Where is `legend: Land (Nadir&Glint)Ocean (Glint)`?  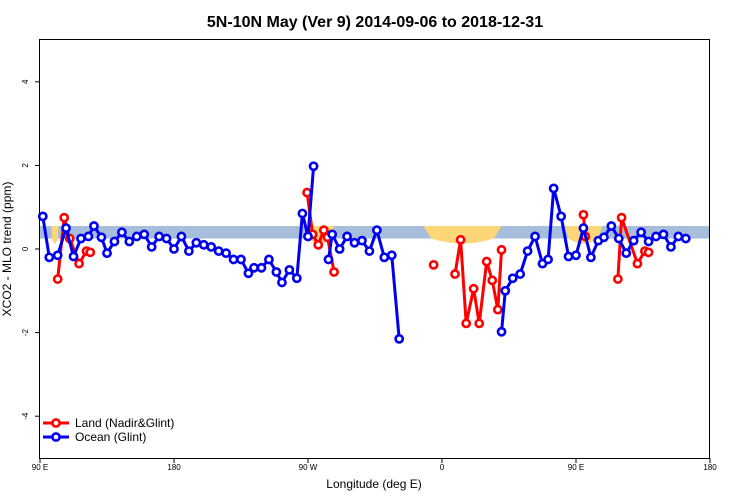 legend: Land (Nadir&Glint)Ocean (Glint) is located at coordinates (108, 430).